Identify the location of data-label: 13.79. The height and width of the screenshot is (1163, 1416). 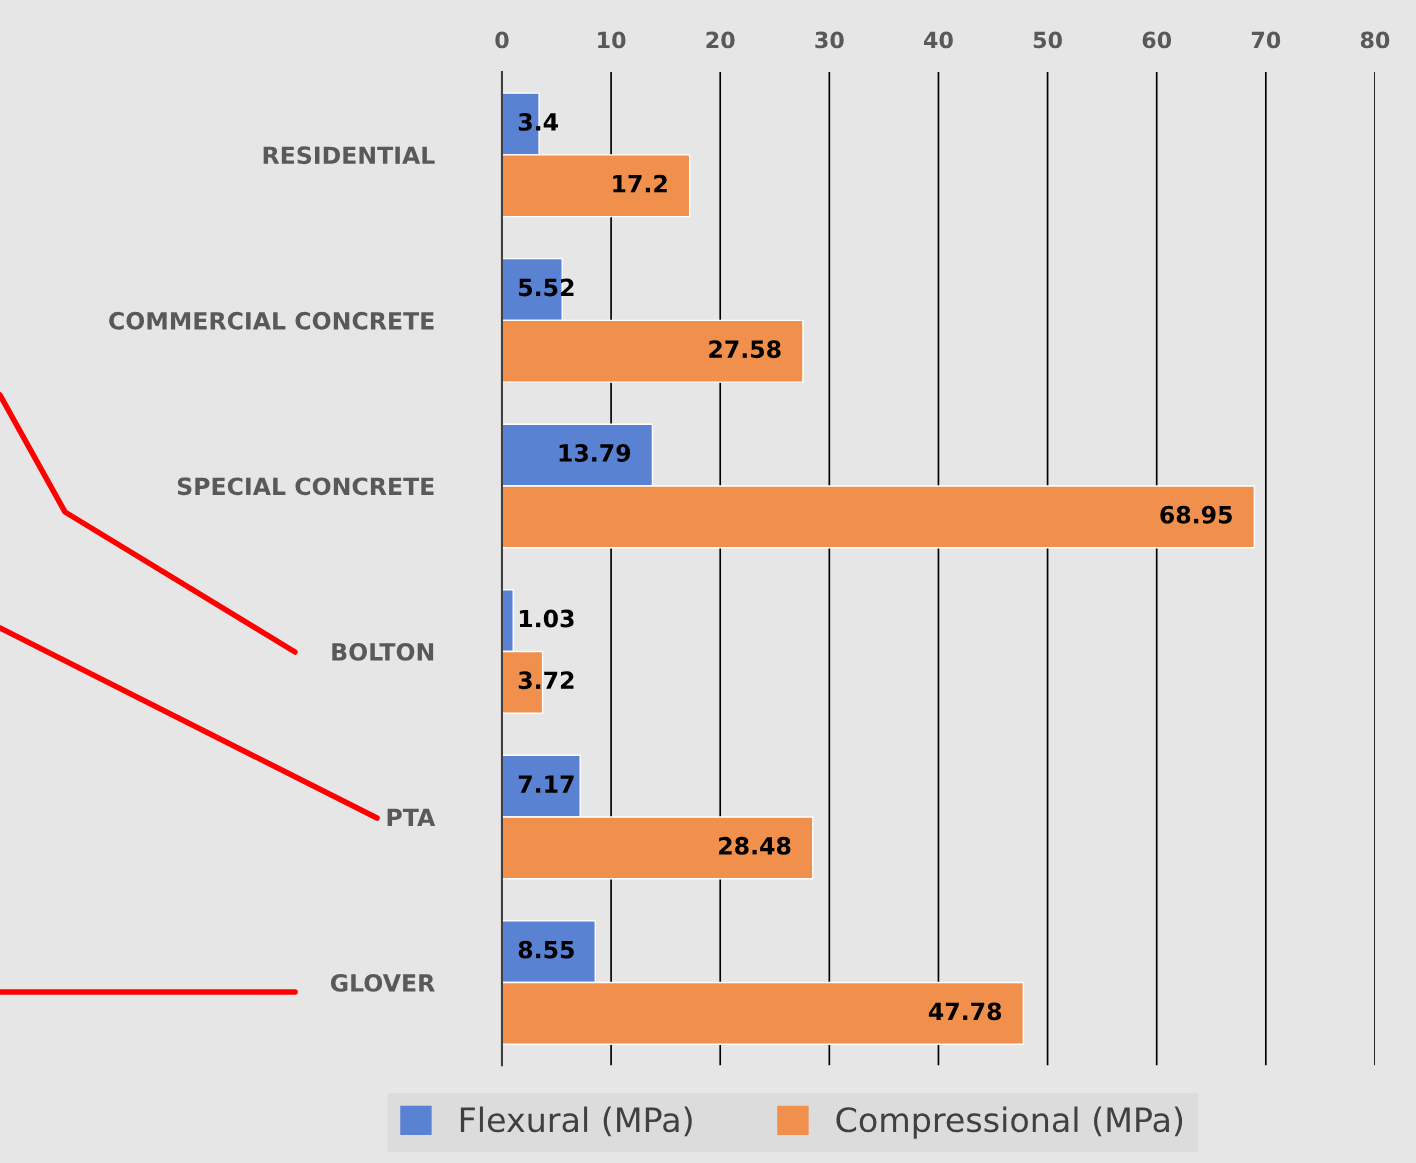
(595, 453).